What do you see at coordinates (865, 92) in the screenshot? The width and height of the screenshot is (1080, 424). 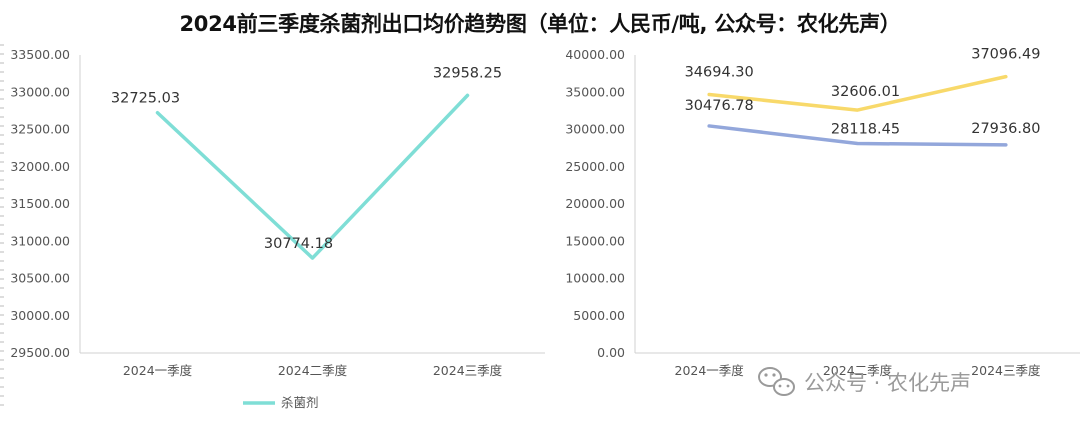 I see `data-label: 32606.01` at bounding box center [865, 92].